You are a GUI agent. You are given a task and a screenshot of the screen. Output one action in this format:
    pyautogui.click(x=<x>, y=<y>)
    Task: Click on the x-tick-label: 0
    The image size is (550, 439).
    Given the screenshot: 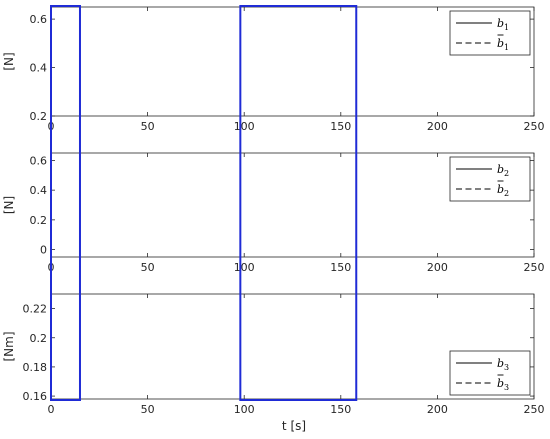 What is the action you would take?
    pyautogui.click(x=51, y=409)
    